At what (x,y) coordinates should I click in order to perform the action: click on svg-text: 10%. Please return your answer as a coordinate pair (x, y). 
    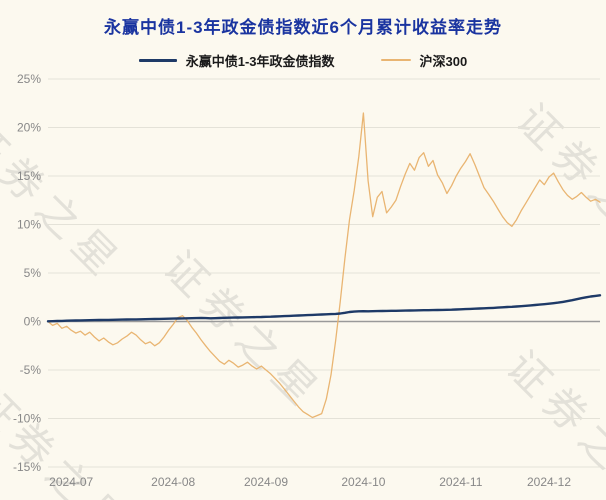
    Looking at the image, I should click on (29, 225).